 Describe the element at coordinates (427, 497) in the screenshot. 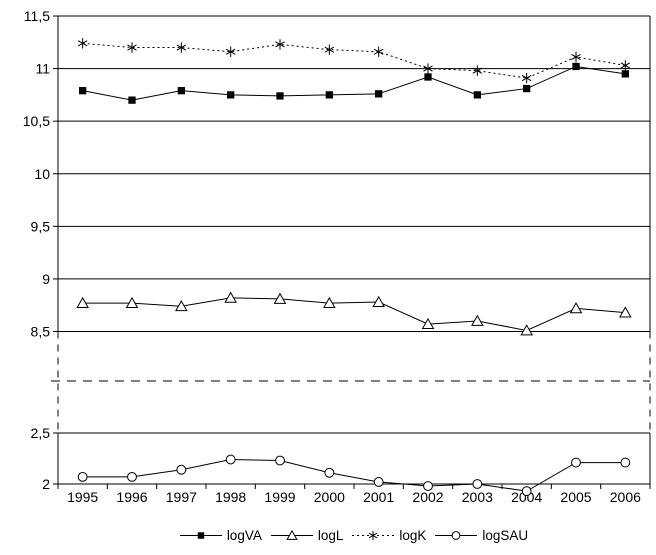

I see `x-tick-label: 2002` at that location.